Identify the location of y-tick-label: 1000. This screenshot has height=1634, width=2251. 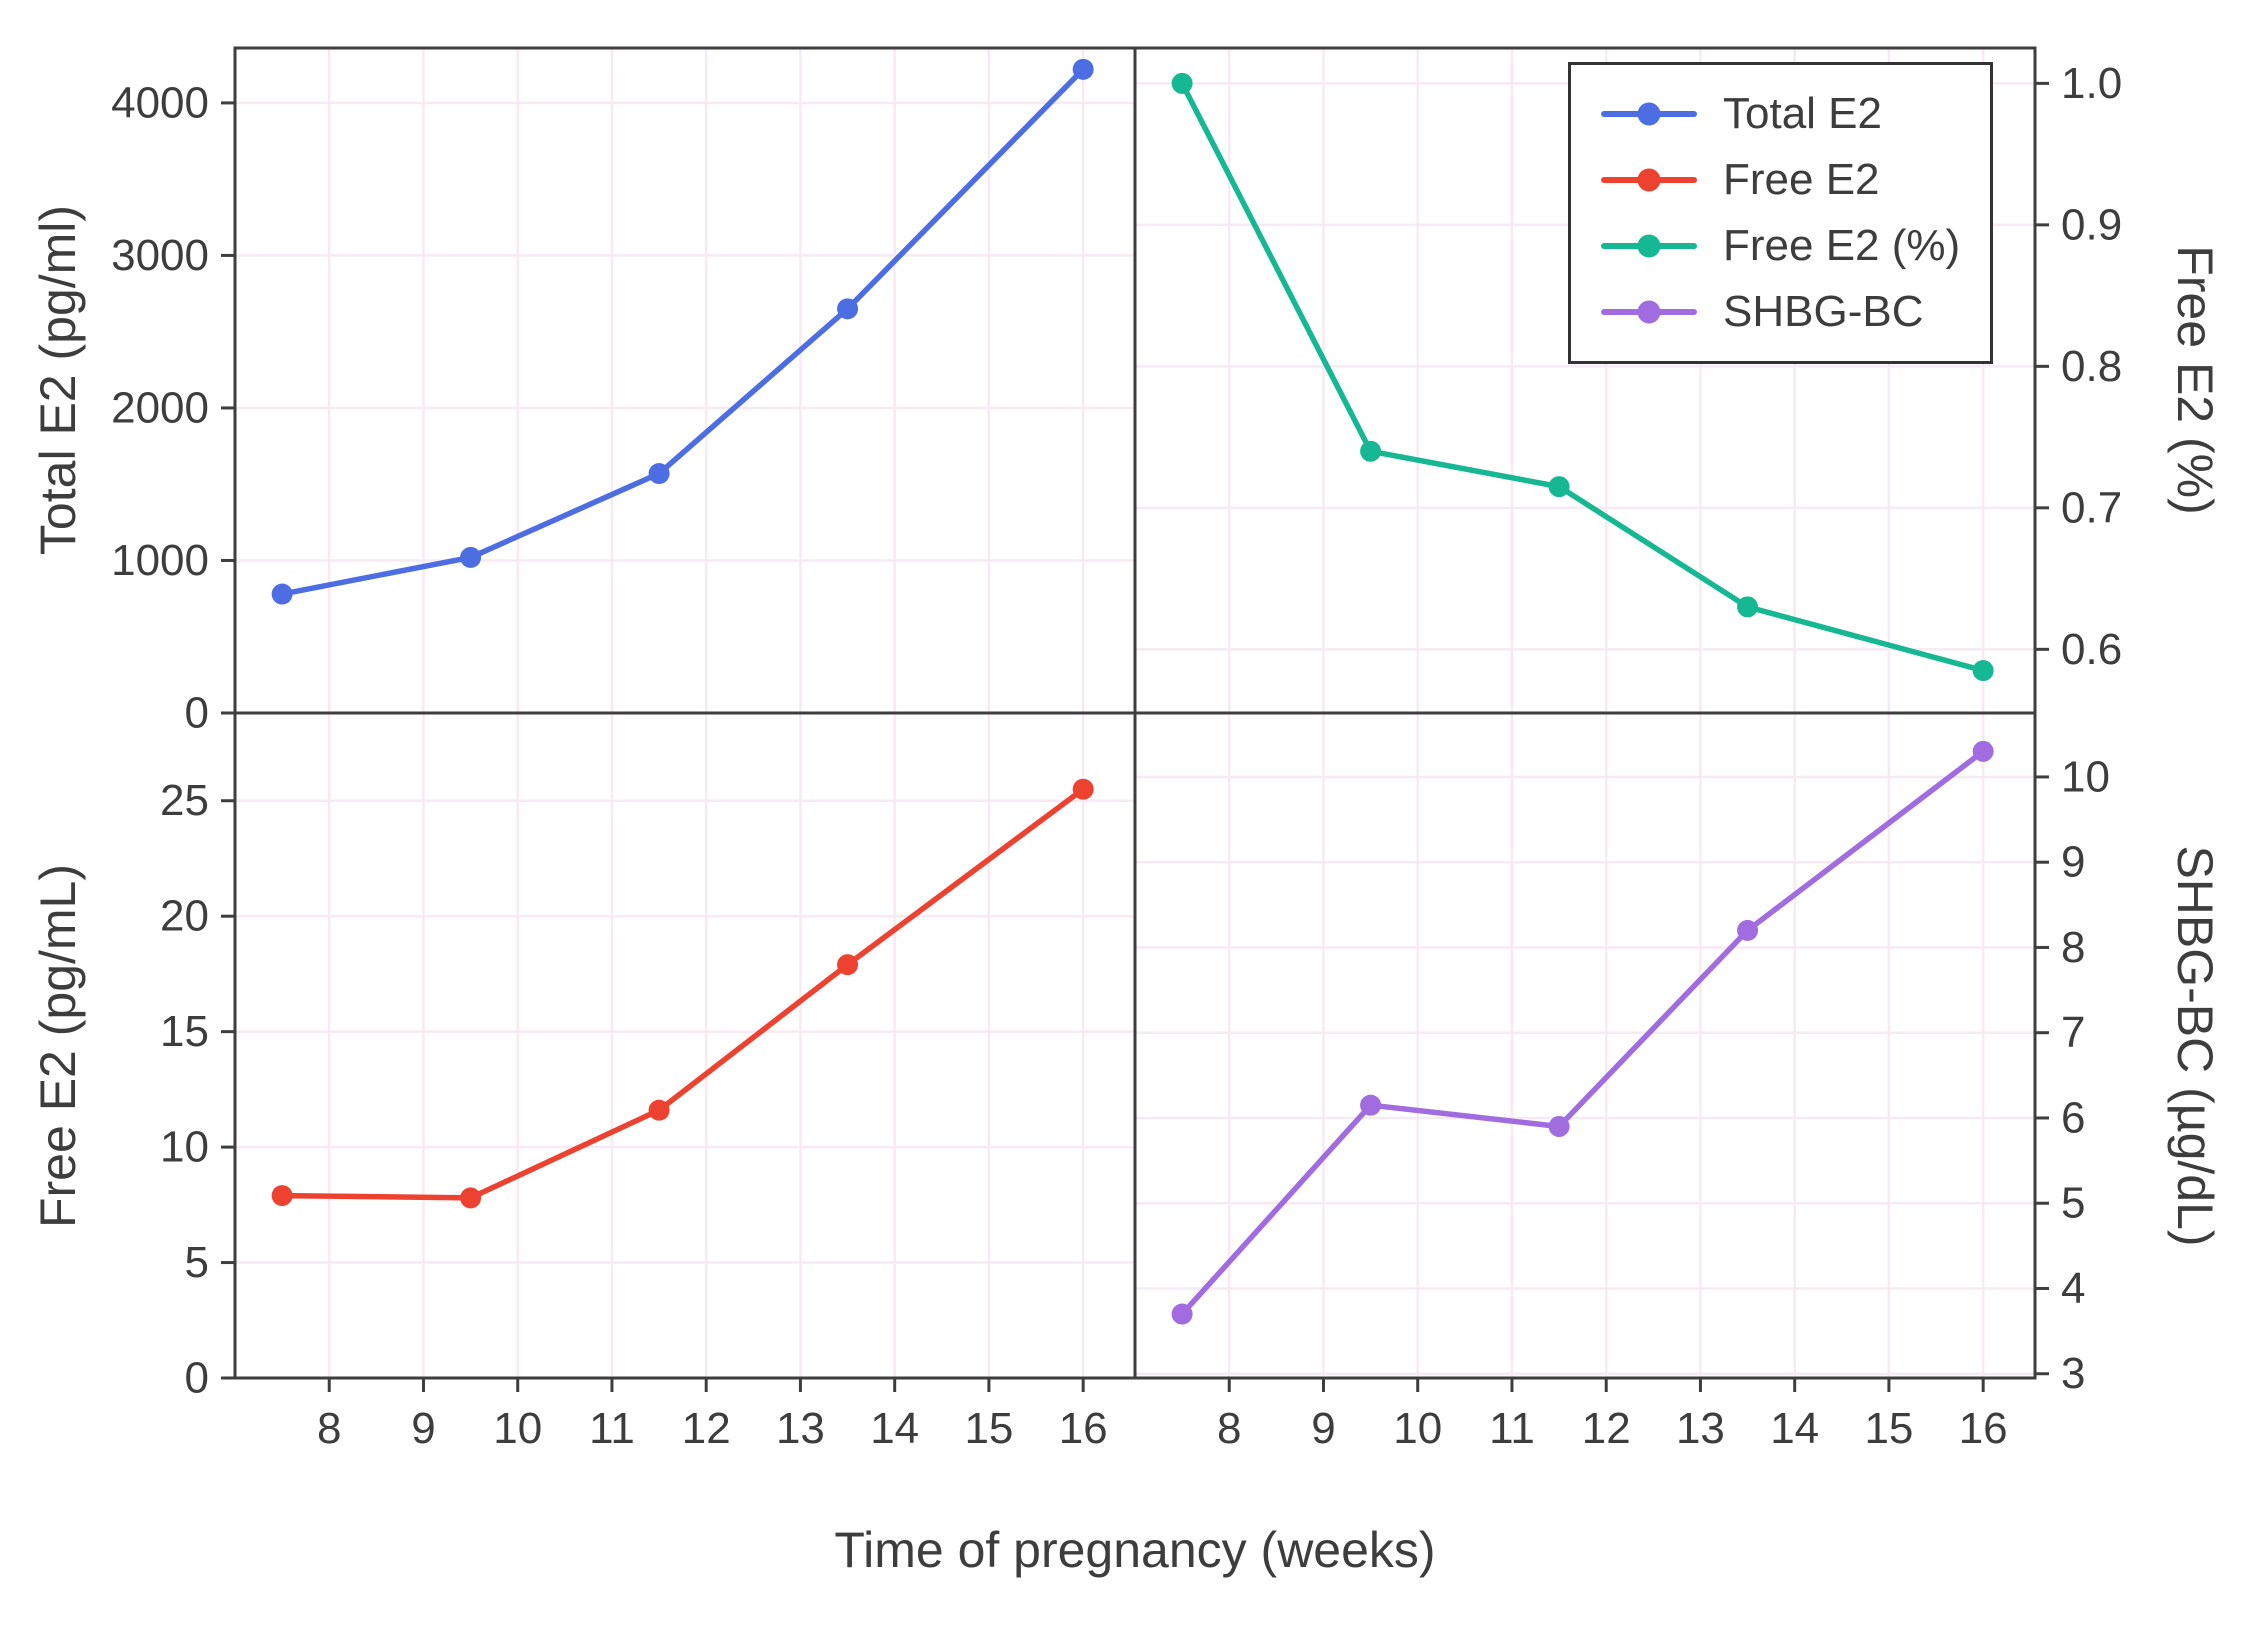
(160, 560).